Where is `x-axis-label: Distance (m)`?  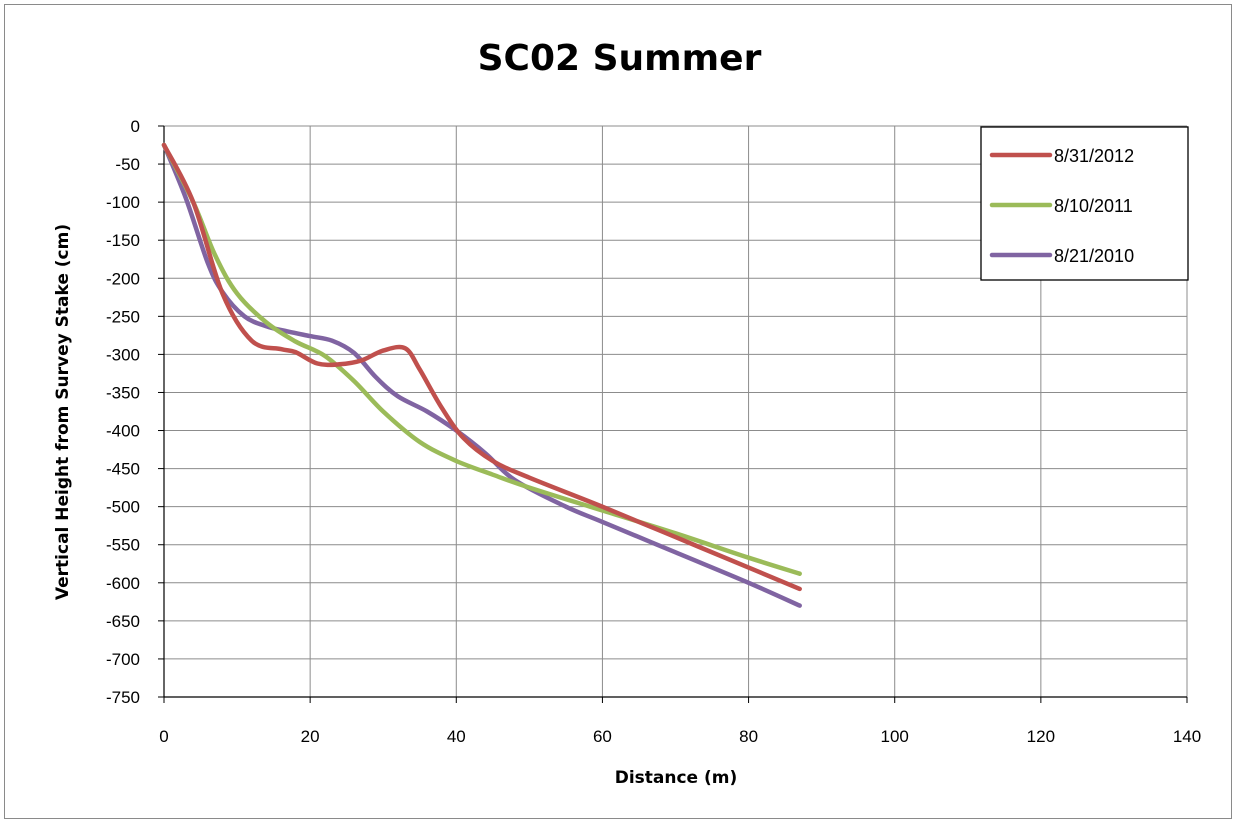 x-axis-label: Distance (m) is located at coordinates (676, 778).